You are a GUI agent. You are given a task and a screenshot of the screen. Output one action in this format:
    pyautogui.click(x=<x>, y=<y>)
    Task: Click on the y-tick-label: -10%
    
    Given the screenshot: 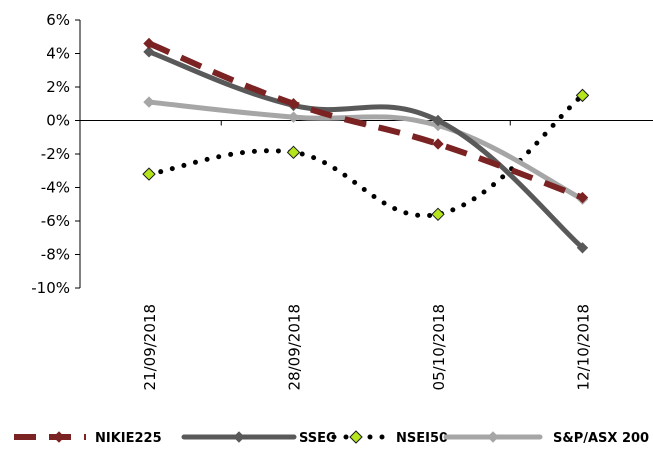 What is the action you would take?
    pyautogui.click(x=50, y=288)
    